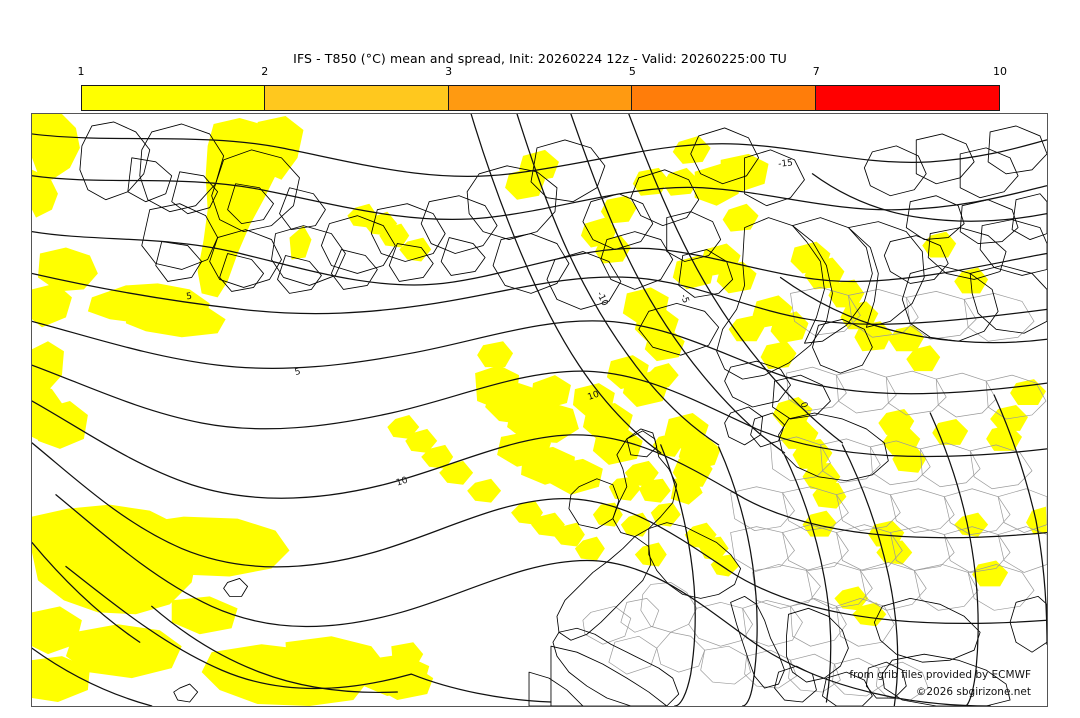 Image resolution: width=1080 pixels, height=718 pixels. What do you see at coordinates (265, 71) in the screenshot?
I see `colorbar-tick-2: 2` at bounding box center [265, 71].